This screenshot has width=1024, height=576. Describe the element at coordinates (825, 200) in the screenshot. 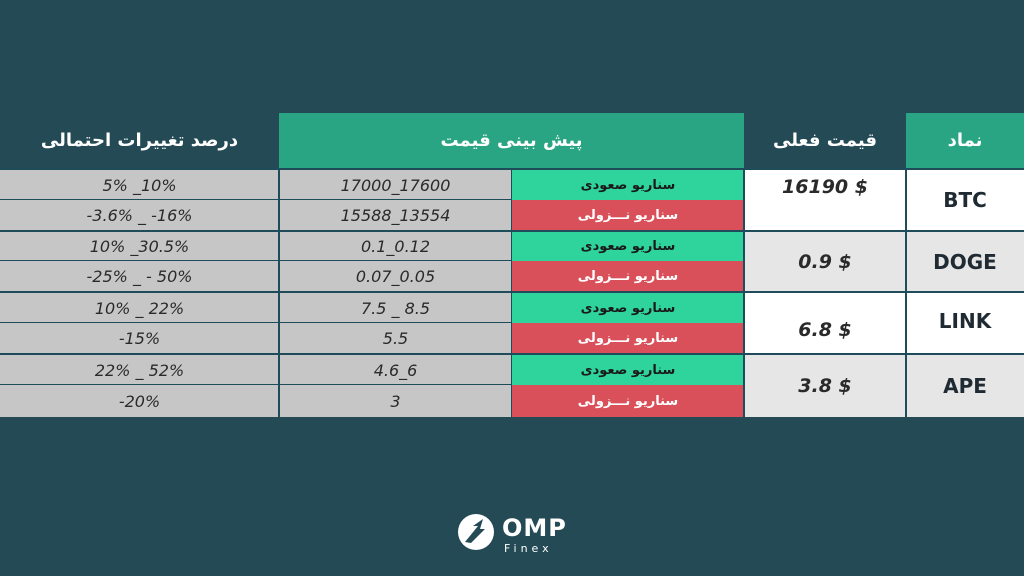

I see `btc-price: 16190 $` at that location.